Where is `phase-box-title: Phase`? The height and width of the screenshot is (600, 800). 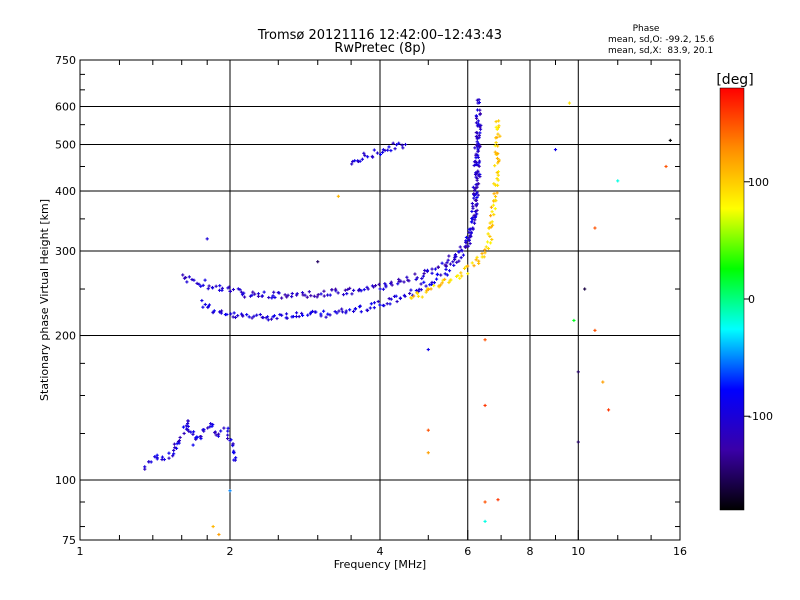
phase-box-title: Phase is located at coordinates (646, 29).